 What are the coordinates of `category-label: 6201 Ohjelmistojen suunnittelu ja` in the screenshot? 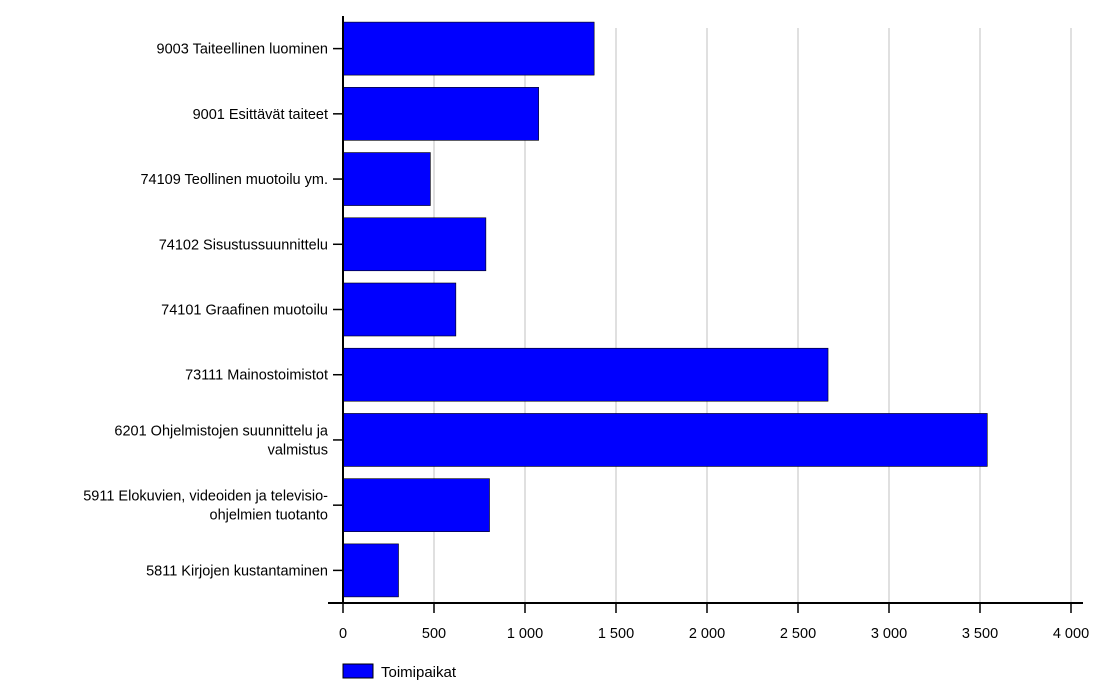 It's located at (221, 431).